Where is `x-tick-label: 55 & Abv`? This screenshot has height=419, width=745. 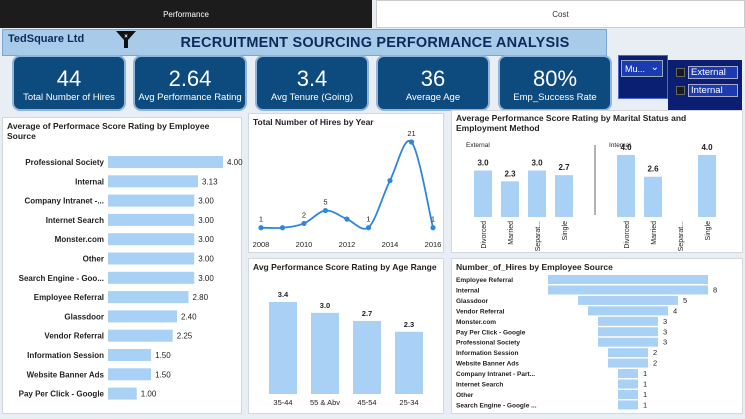
x-tick-label: 55 & Abv is located at coordinates (325, 402).